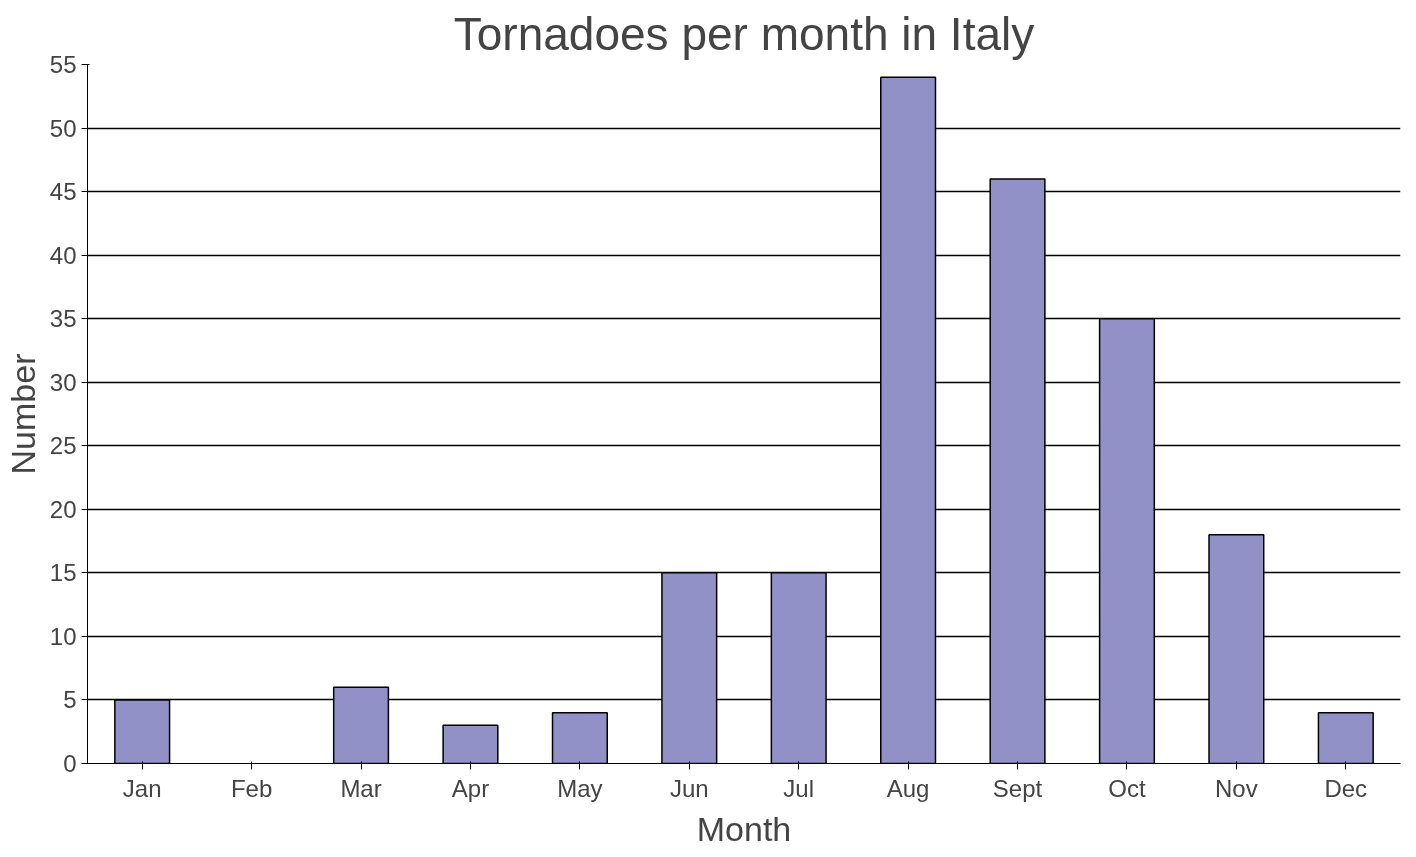 This screenshot has width=1416, height=857. Describe the element at coordinates (251, 788) in the screenshot. I see `x-tick-label: Feb` at that location.